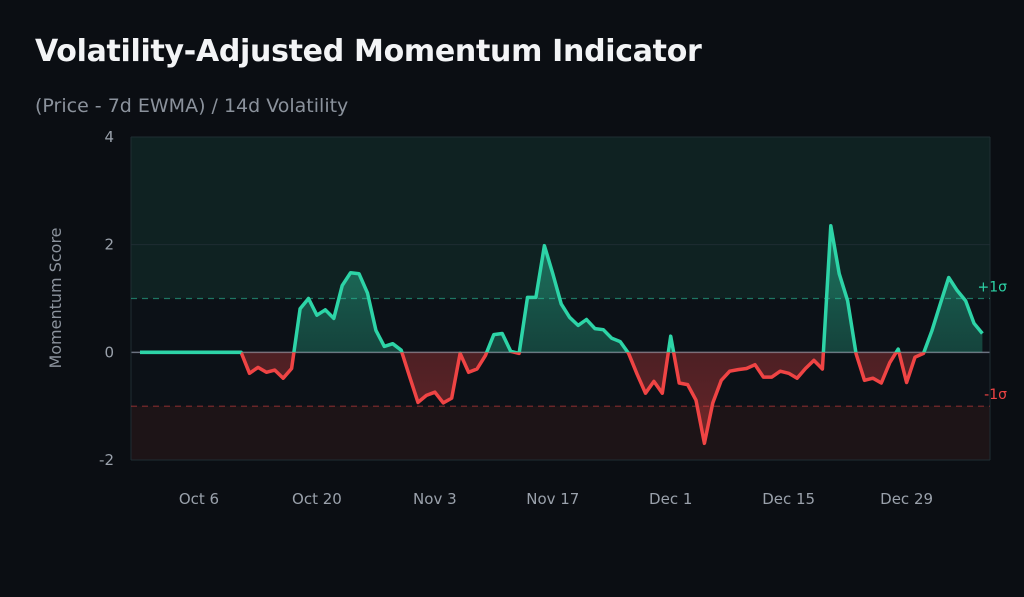 This screenshot has width=1024, height=597. Describe the element at coordinates (368, 51) in the screenshot. I see `chart-title: Volatility-Adjusted Momentum Indicator` at that location.